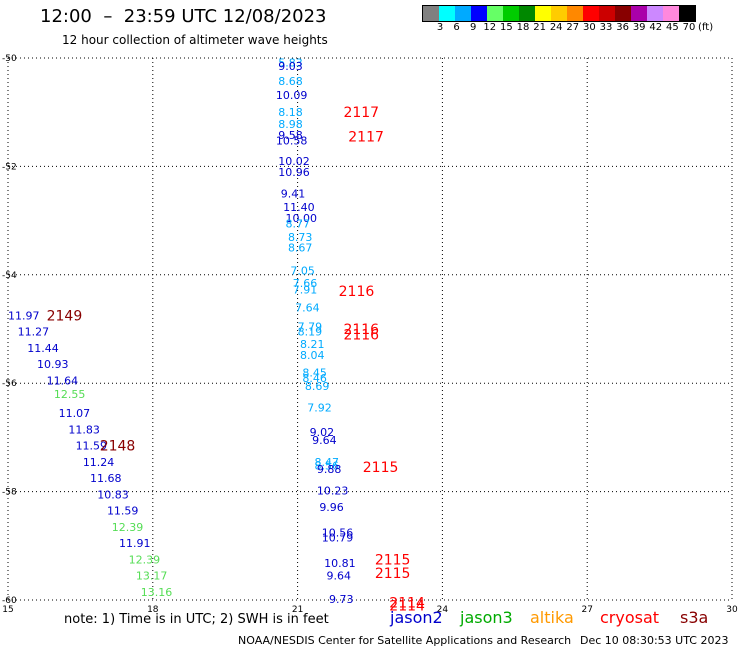 The width and height of the screenshot is (740, 650). Describe the element at coordinates (300, 237) in the screenshot. I see `swh-value-label: 8.73` at that location.